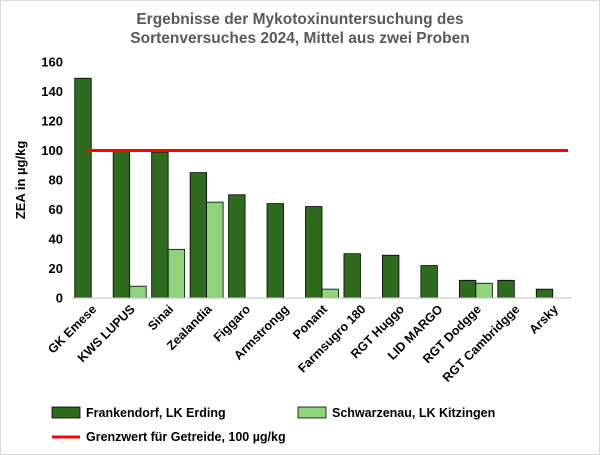 This screenshot has height=455, width=600. What do you see at coordinates (156, 413) in the screenshot?
I see `legend-label-frankendorf: Frankendorf, LK Erding` at bounding box center [156, 413].